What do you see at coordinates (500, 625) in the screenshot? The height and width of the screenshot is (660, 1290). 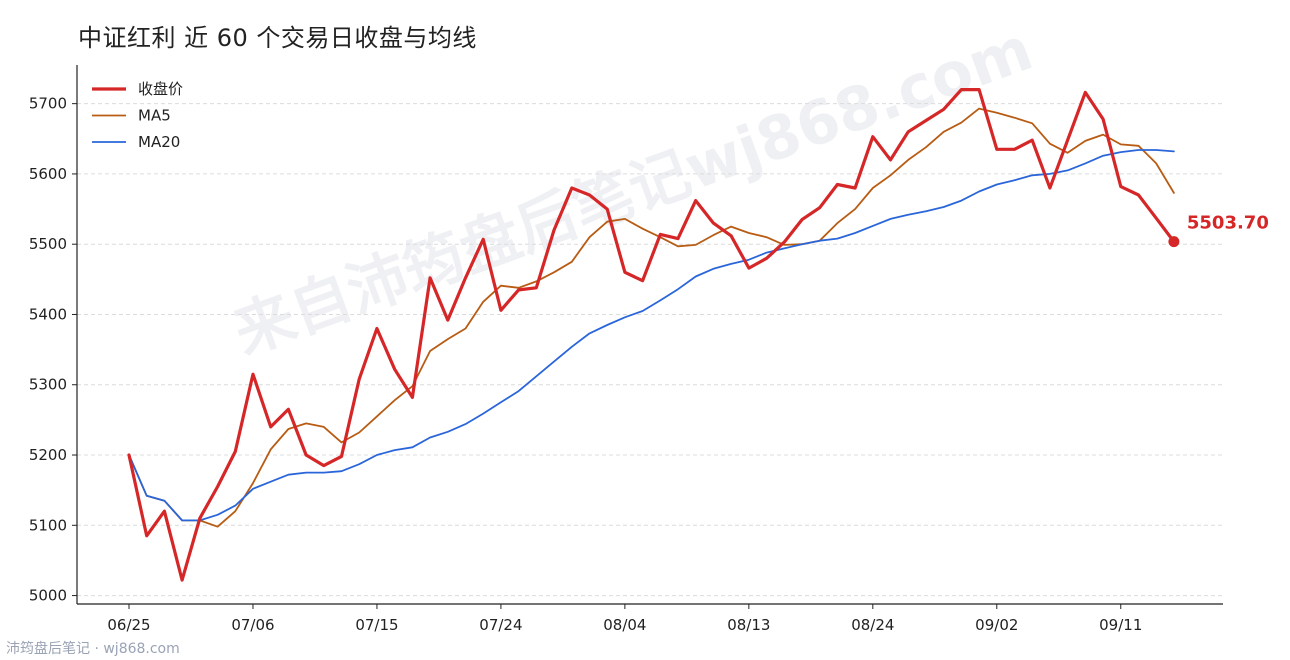 I see `x-tick-label: 07/24` at bounding box center [500, 625].